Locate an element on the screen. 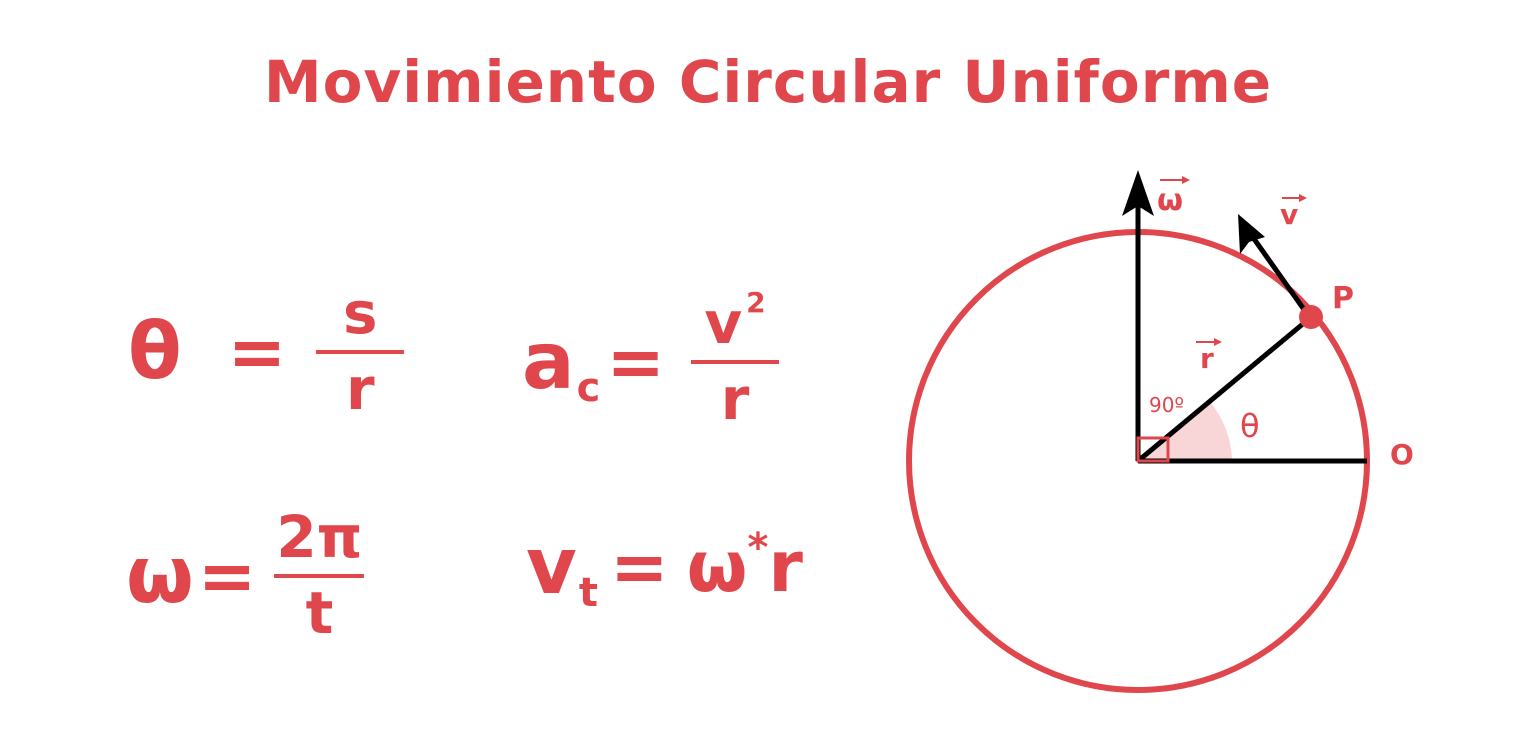  numerator-base: v is located at coordinates (723, 323).